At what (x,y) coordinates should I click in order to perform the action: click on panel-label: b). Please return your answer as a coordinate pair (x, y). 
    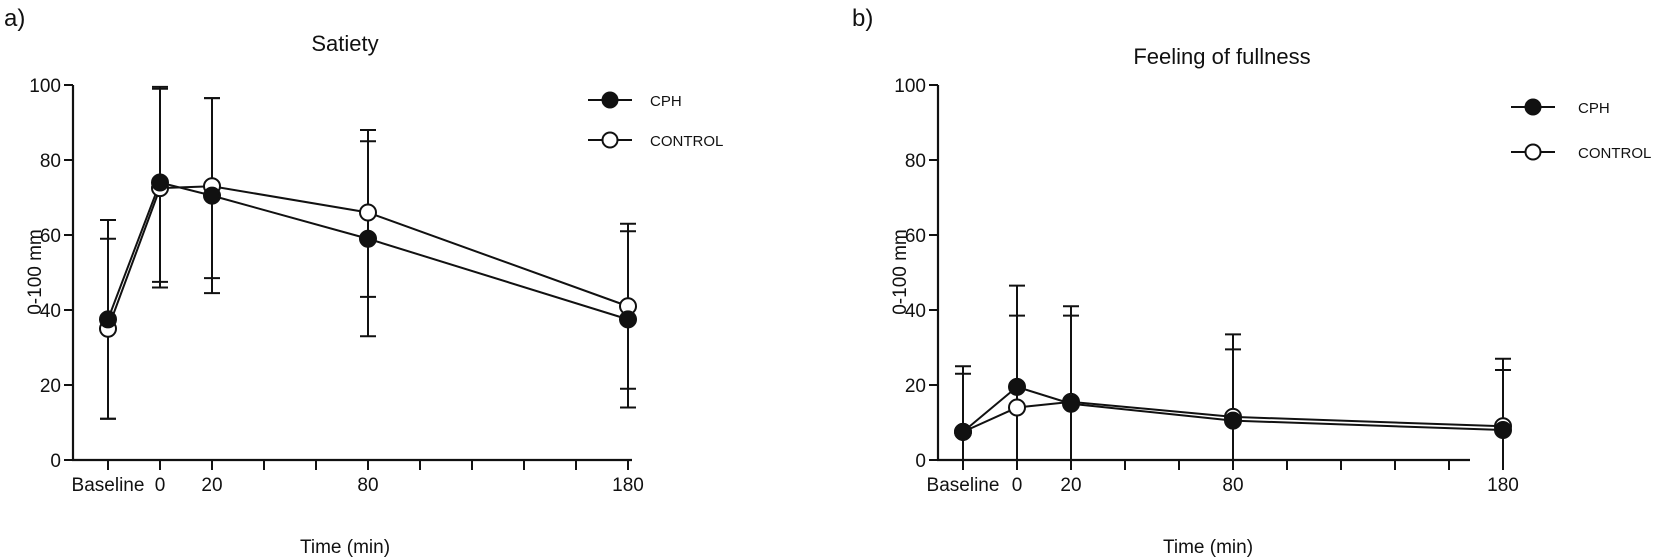
    Looking at the image, I should click on (862, 18).